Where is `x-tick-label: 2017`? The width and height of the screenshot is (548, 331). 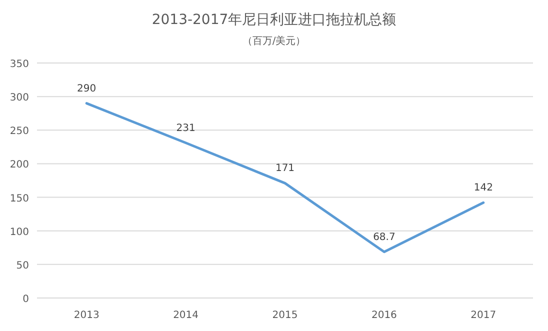
x-tick-label: 2017 is located at coordinates (483, 315).